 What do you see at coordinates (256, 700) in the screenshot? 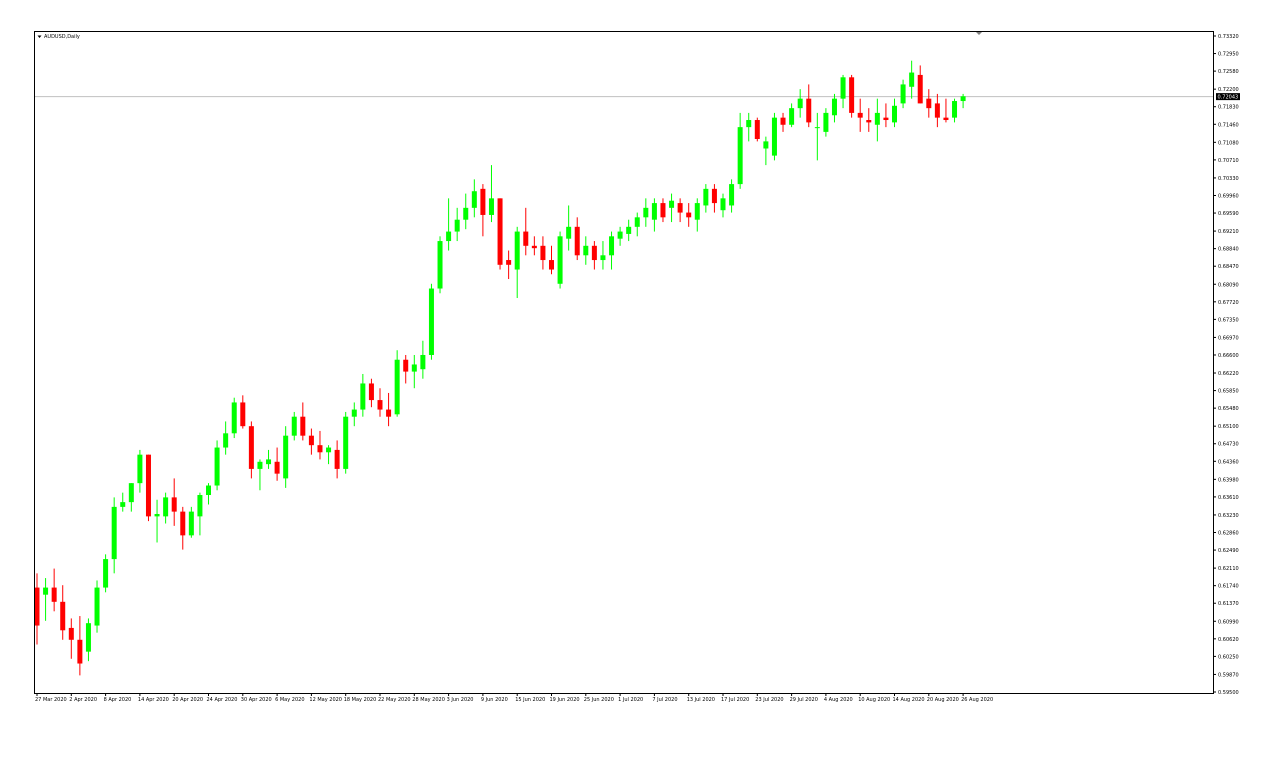
I see `x-tick-label: 30 Apr 2020` at bounding box center [256, 700].